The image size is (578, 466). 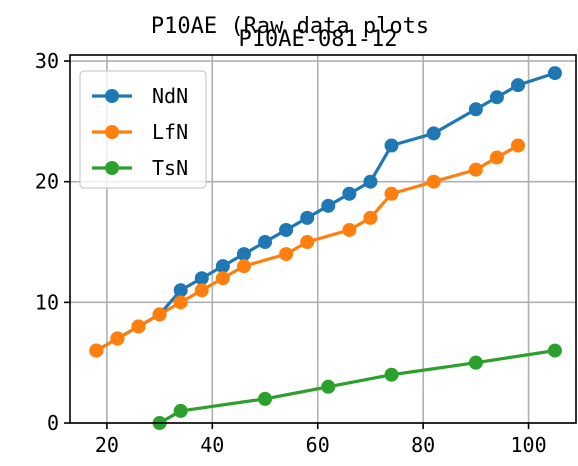 I want to click on legend-label: NdN, so click(x=170, y=96).